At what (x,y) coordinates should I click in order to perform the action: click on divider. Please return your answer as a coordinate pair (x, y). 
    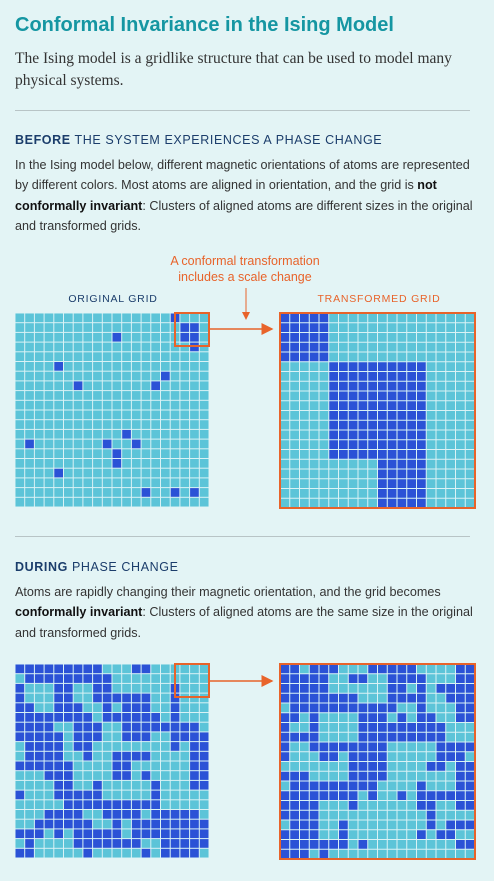
    Looking at the image, I should click on (242, 110).